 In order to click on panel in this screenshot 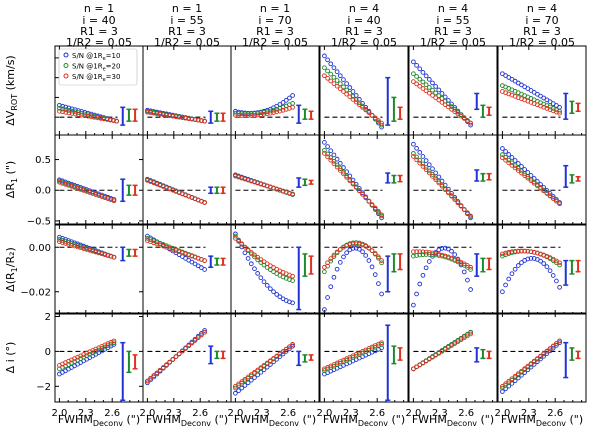, I will do `click(364, 269)`.